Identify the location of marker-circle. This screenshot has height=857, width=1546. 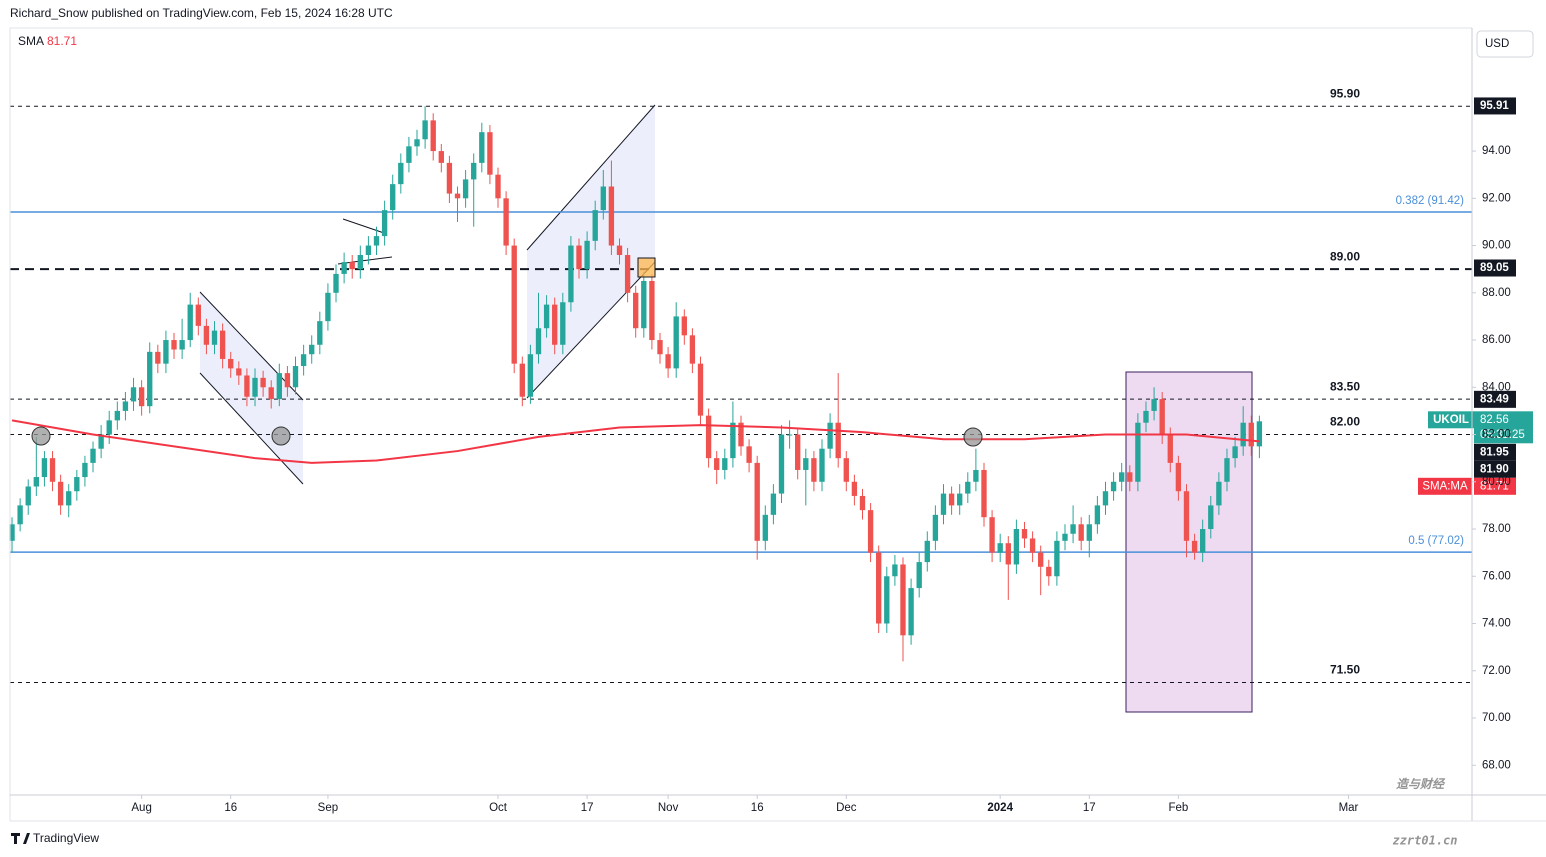
(41, 436).